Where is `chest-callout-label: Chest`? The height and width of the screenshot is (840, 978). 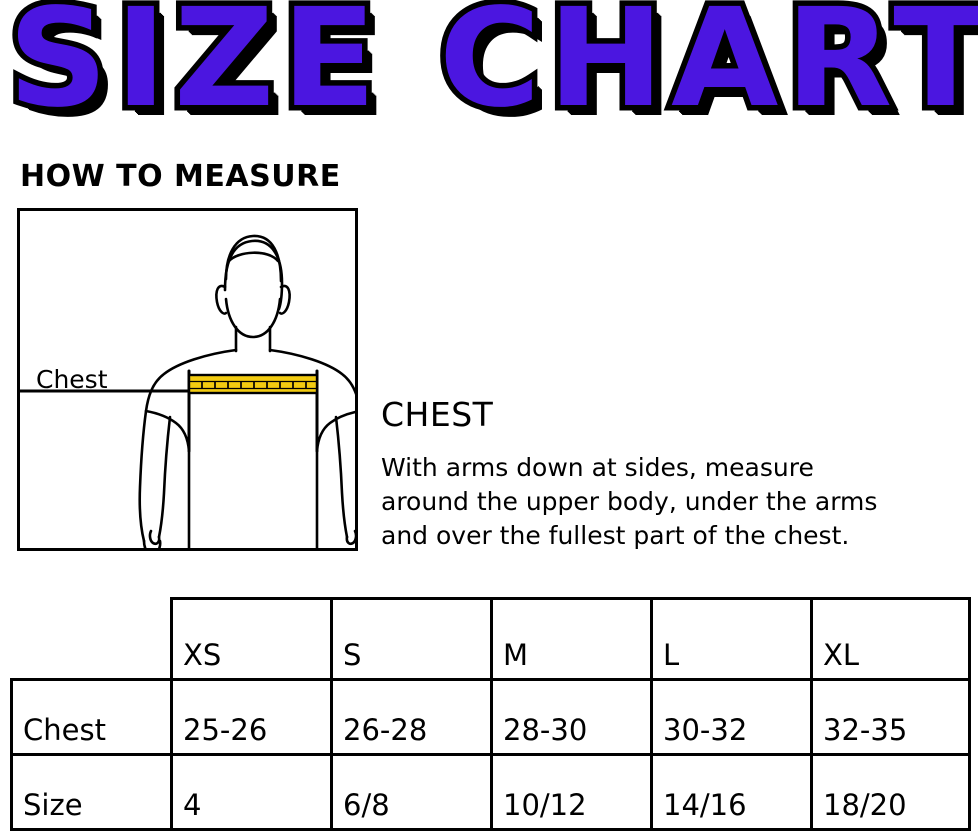 chest-callout-label: Chest is located at coordinates (72, 379).